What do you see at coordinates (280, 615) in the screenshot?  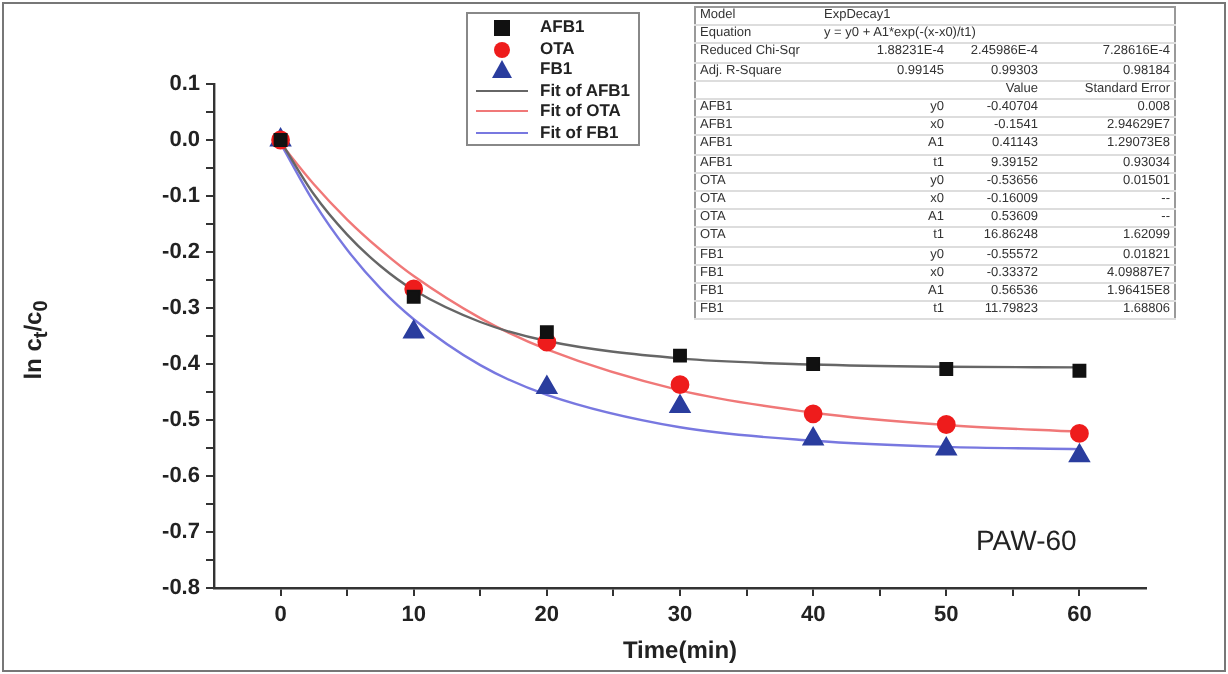 I see `x-tick-label: 0` at bounding box center [280, 615].